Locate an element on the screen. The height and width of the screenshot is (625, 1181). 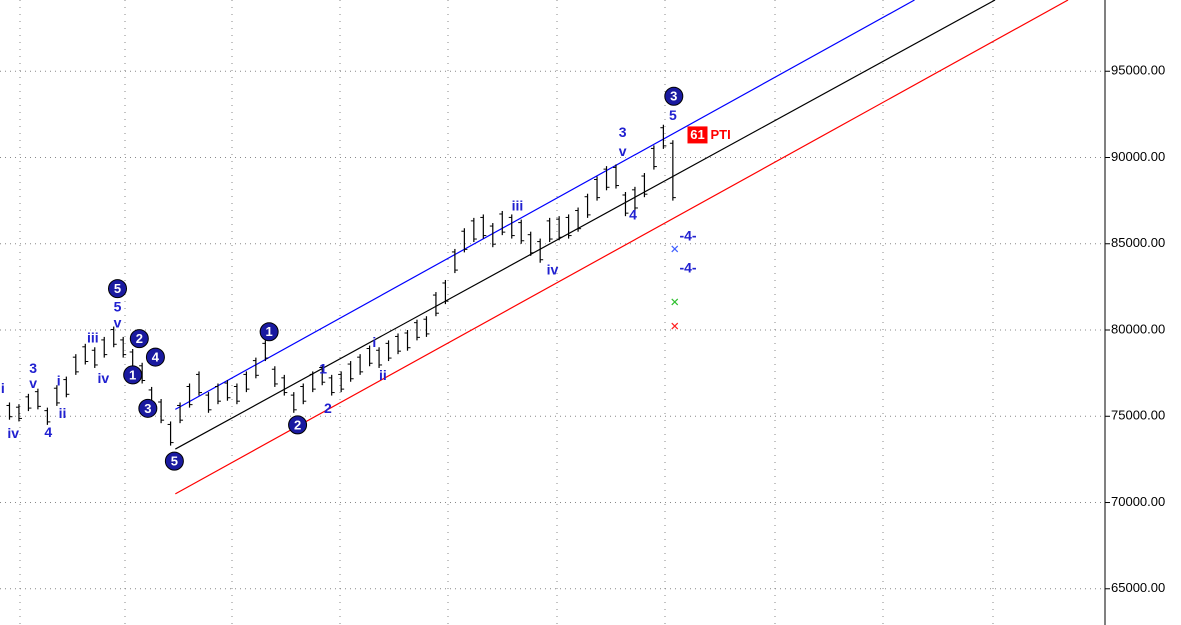
y-tick-label: 85000.00 is located at coordinates (1138, 242).